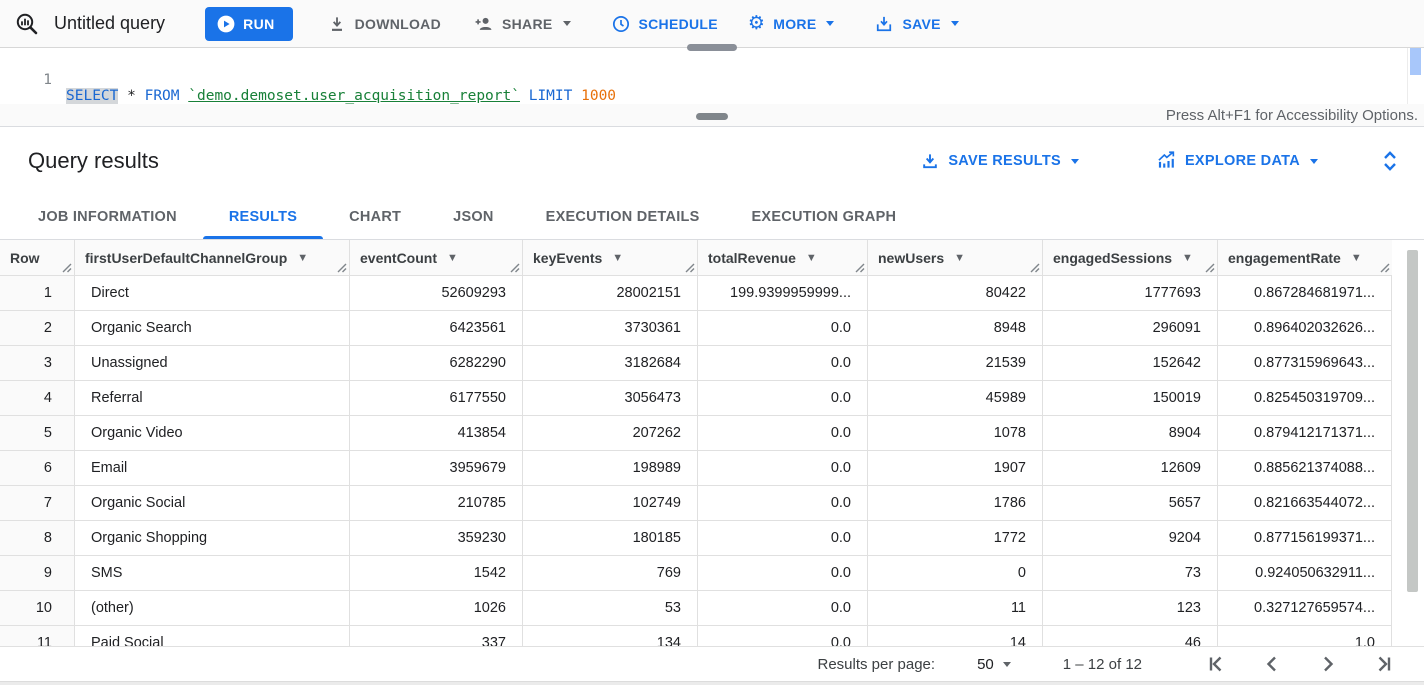 The width and height of the screenshot is (1424, 685). I want to click on column-header-keyEvents: keyEvents ▼, so click(610, 258).